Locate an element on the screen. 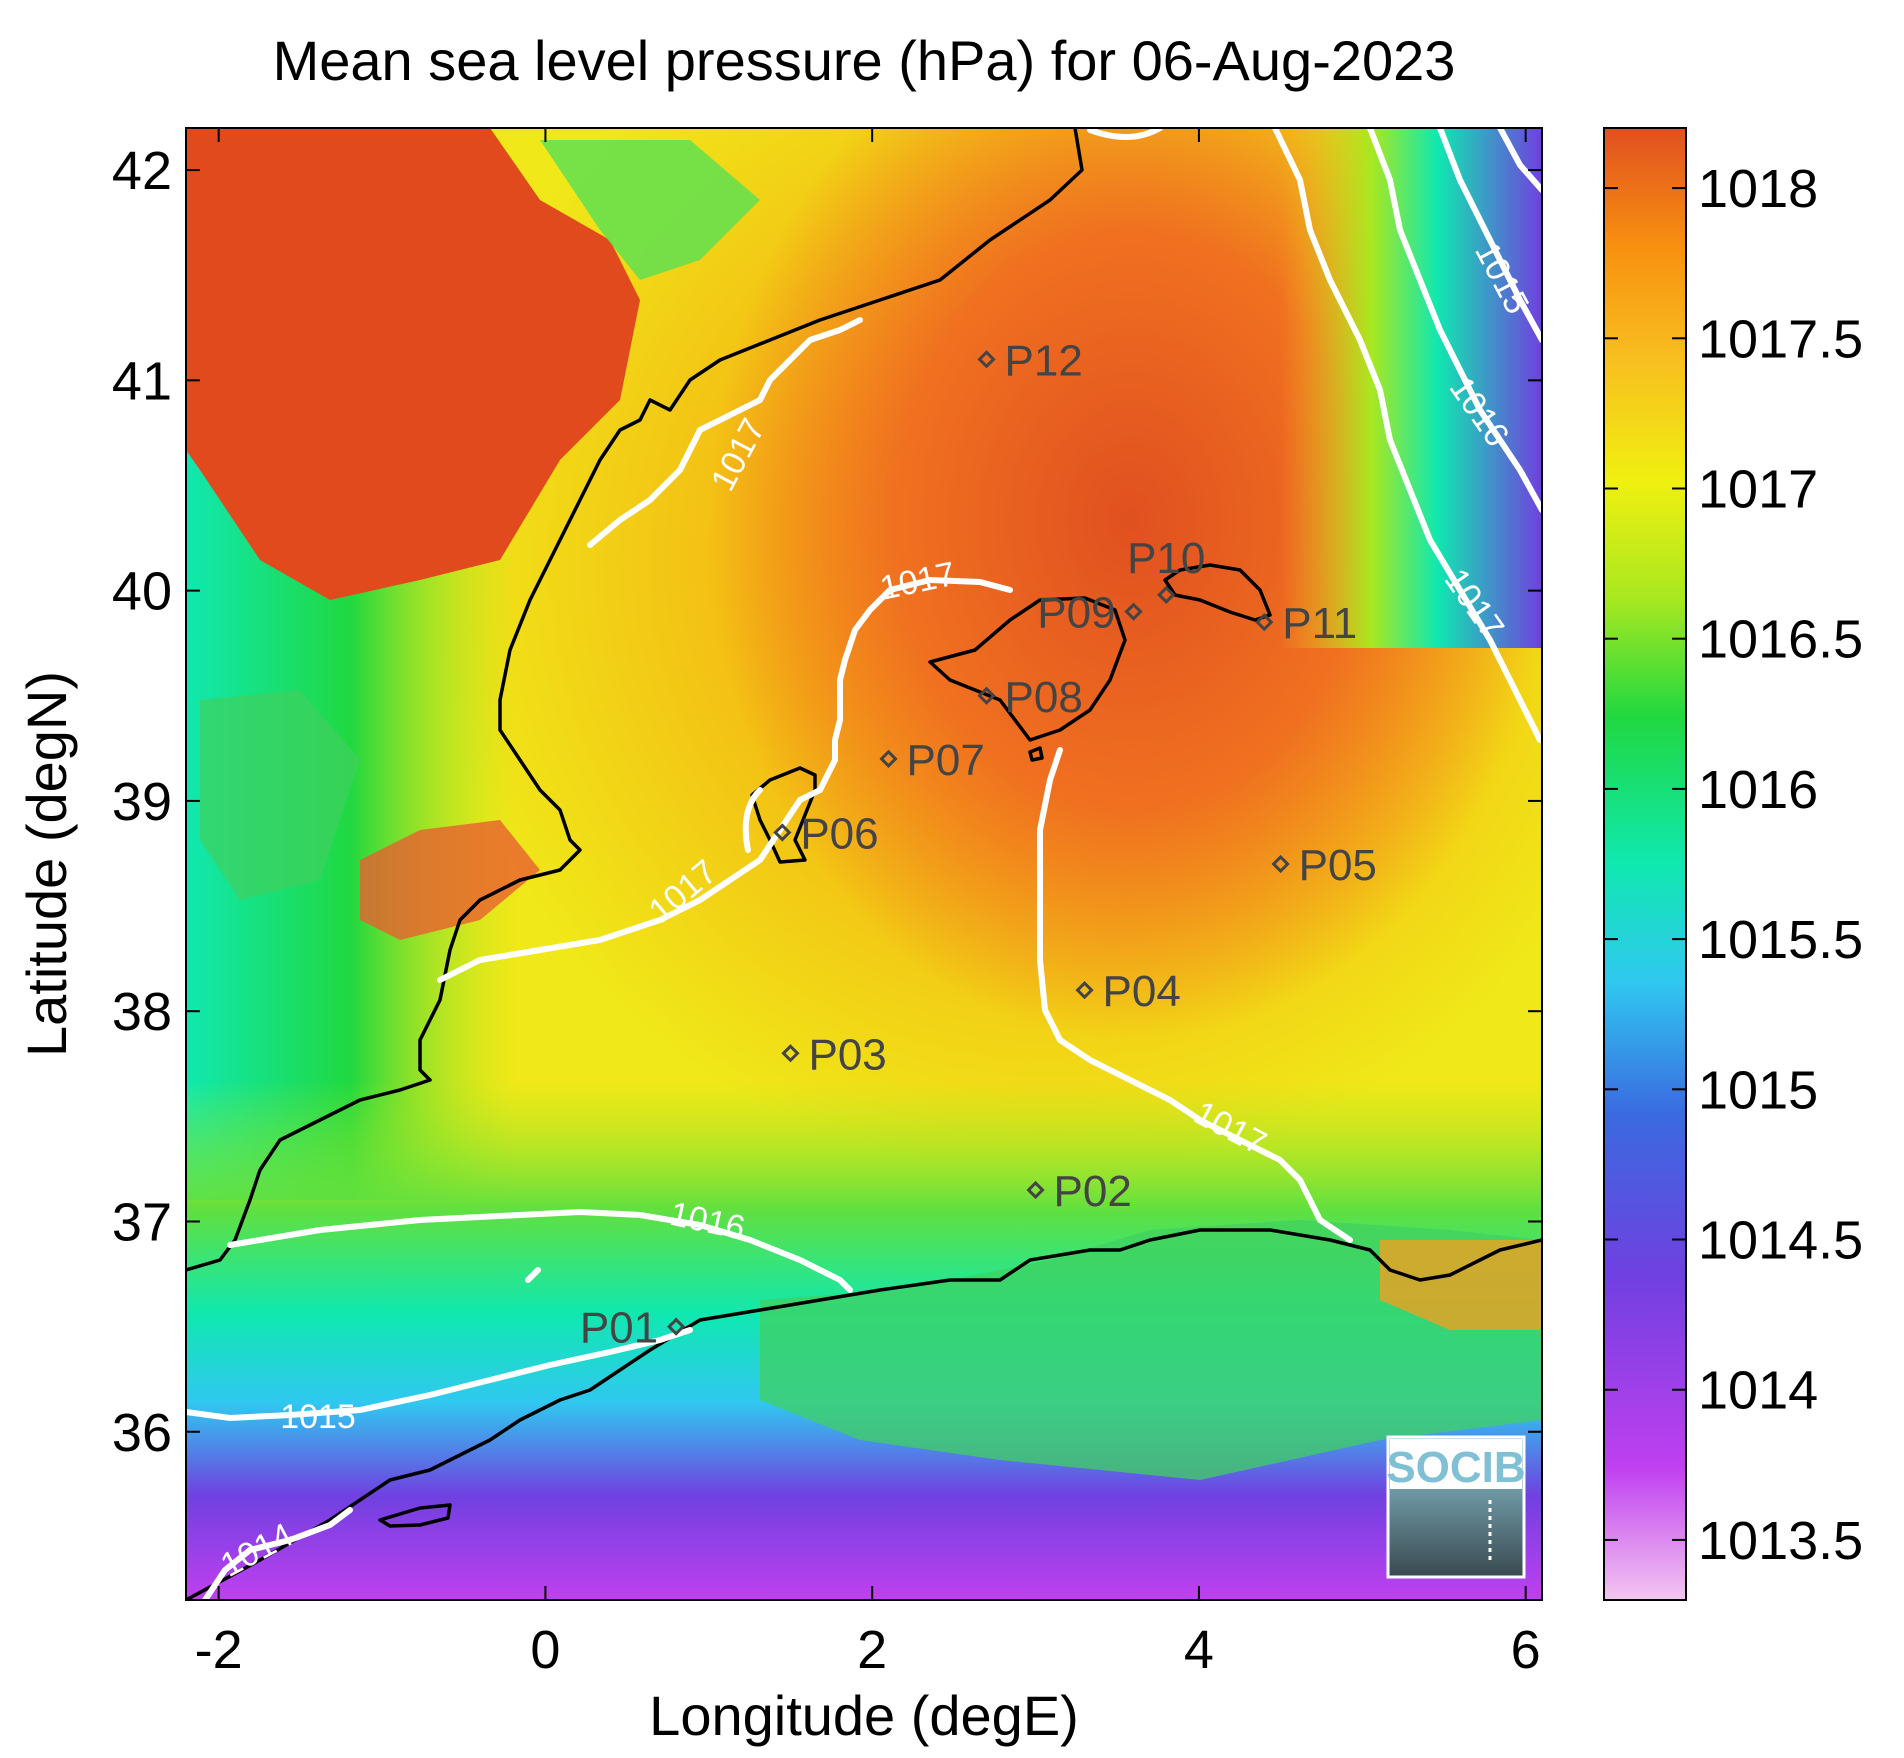 This screenshot has height=1758, width=1904. station-label: P08 is located at coordinates (1044, 697).